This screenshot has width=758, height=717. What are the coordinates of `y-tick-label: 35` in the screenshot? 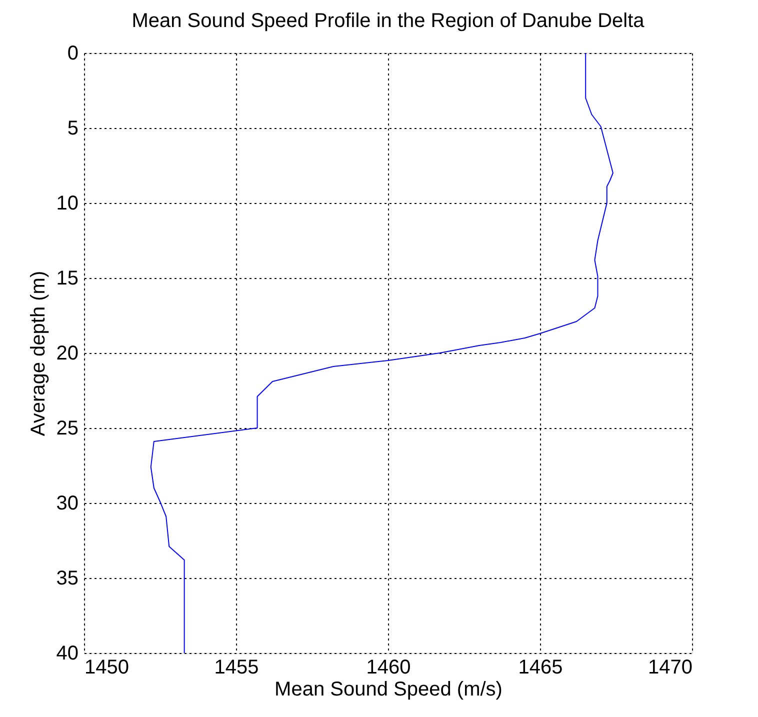 It's located at (67, 579).